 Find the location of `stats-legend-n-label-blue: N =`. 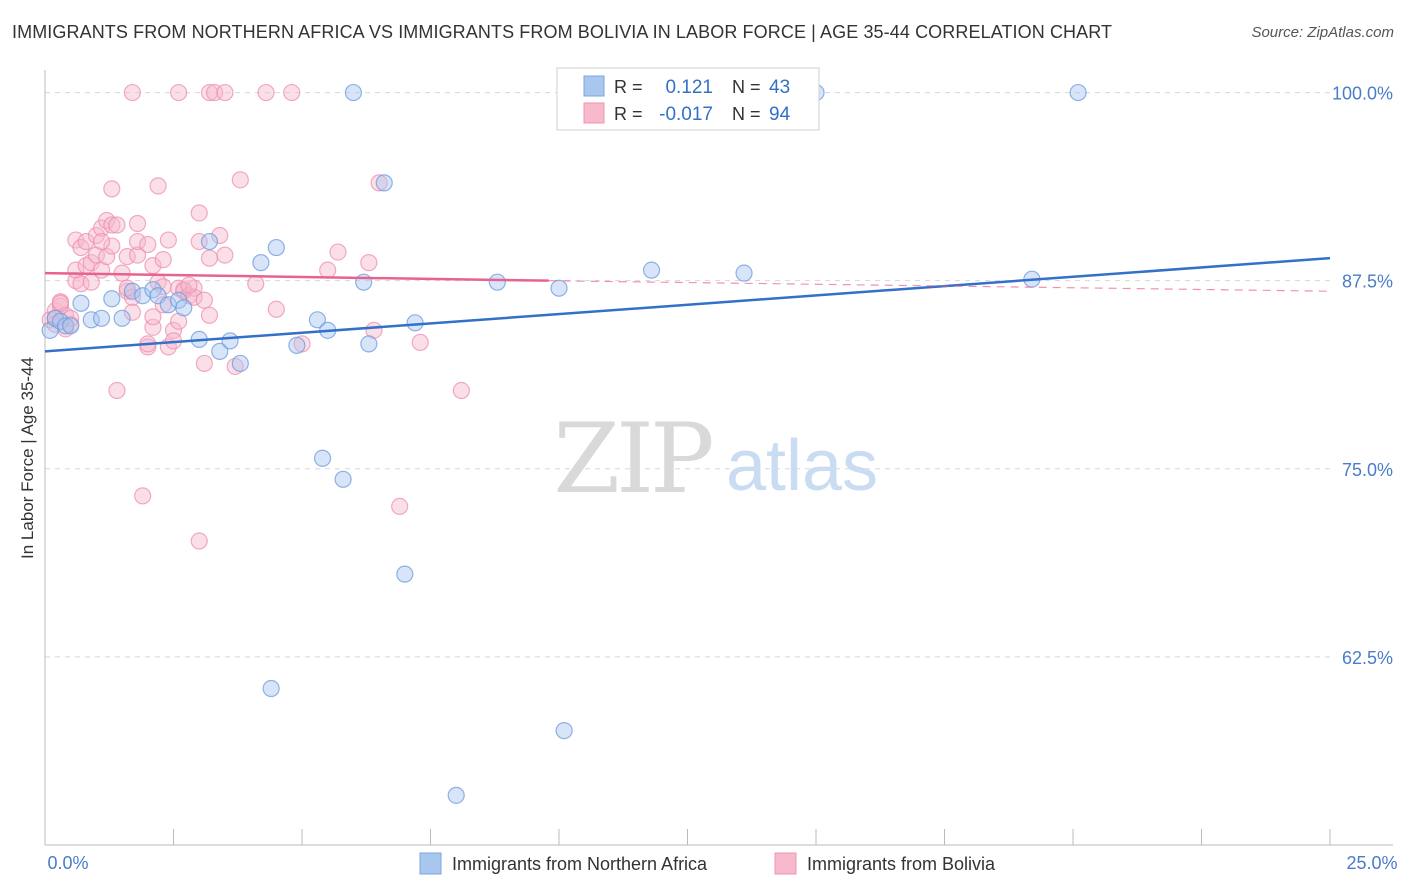

stats-legend-n-label-blue: N = is located at coordinates (746, 87).